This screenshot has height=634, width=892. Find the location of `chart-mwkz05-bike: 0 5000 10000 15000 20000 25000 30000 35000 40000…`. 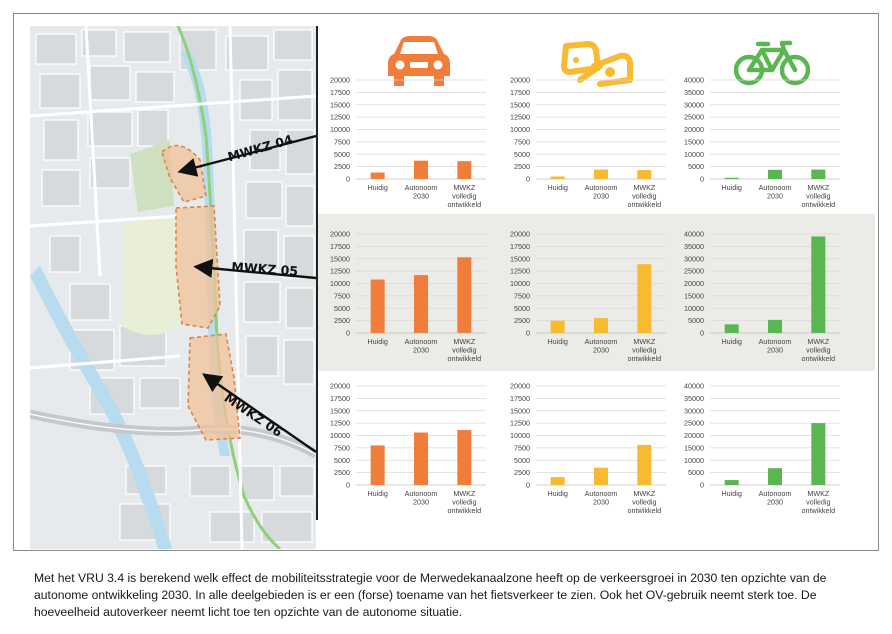

chart-mwkz05-bike: 0 5000 10000 15000 20000 25000 30000 35000 40000… is located at coordinates (759, 298).